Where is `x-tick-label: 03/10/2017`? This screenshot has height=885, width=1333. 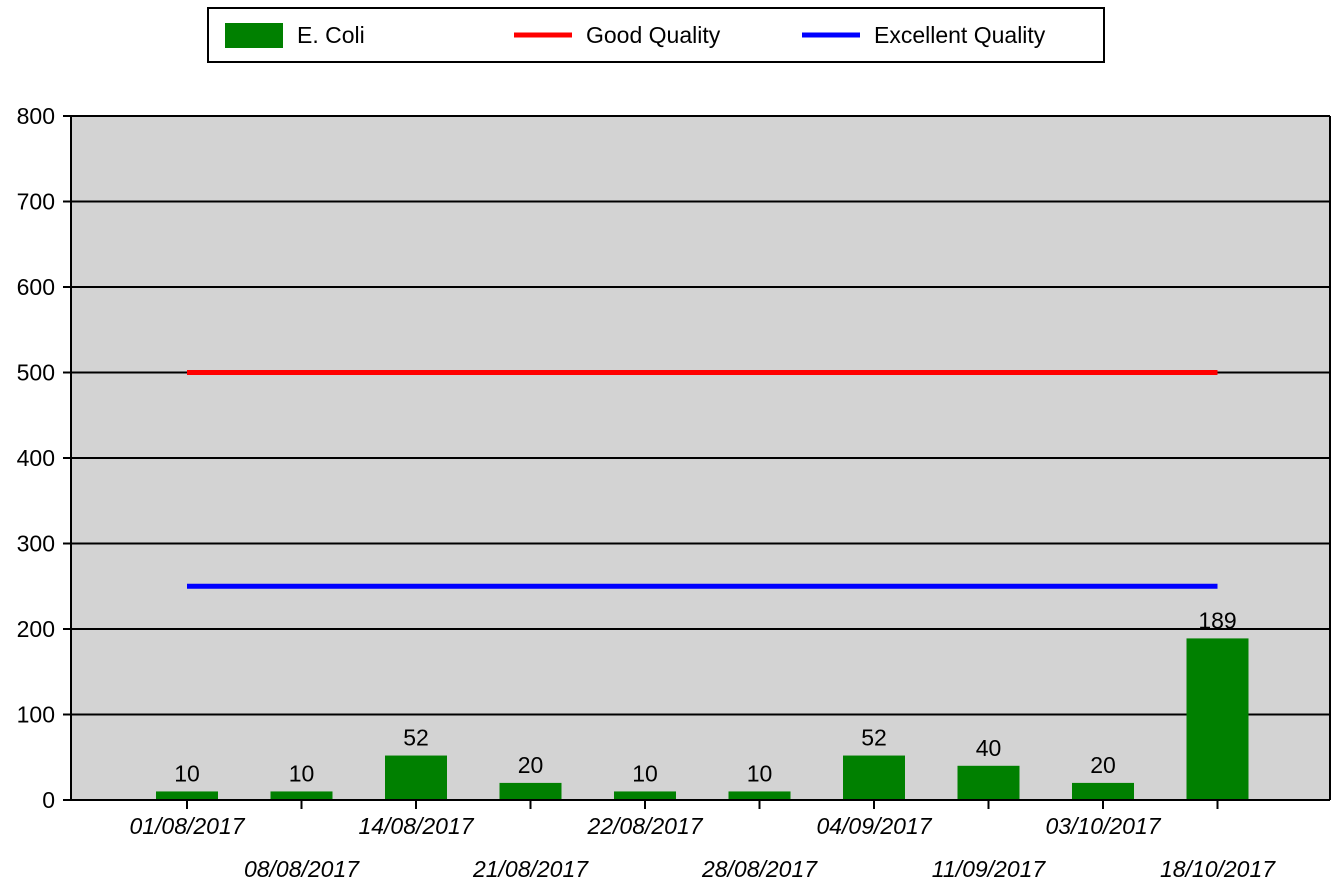 x-tick-label: 03/10/2017 is located at coordinates (1103, 826).